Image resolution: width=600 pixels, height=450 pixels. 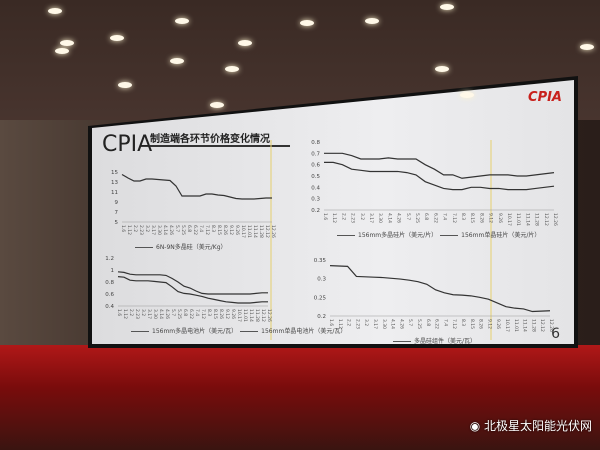 I want to click on y-tick-label: 9, so click(x=117, y=203).